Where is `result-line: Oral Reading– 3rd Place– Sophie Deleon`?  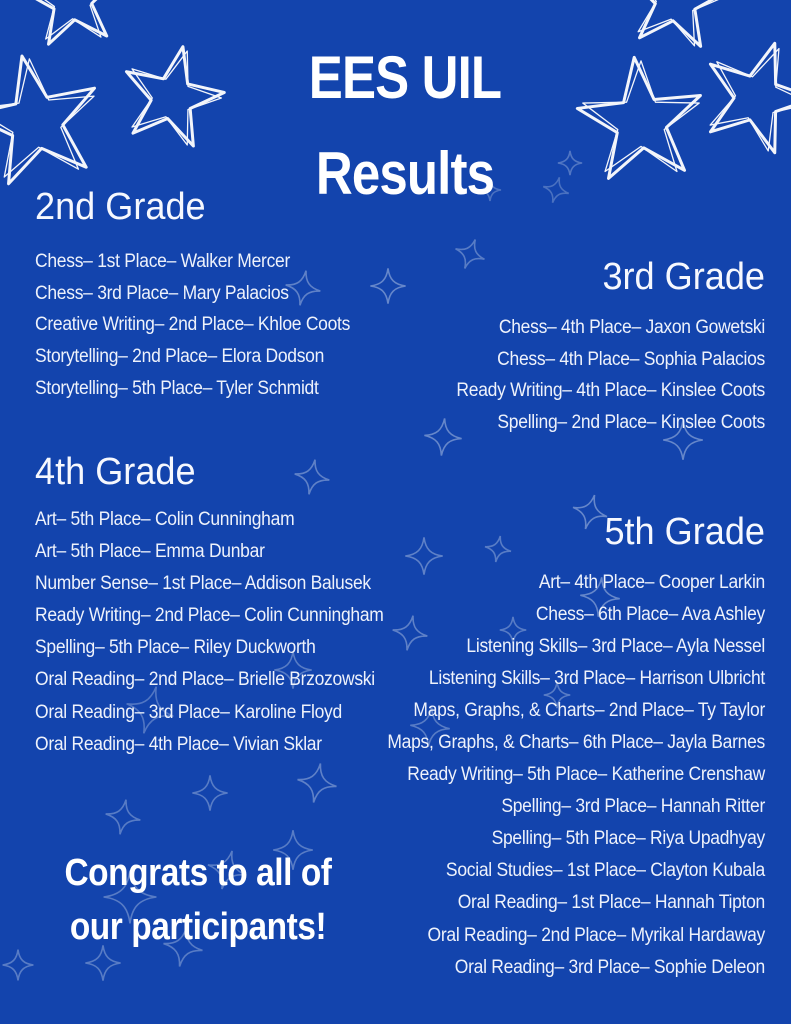
result-line: Oral Reading– 3rd Place– Sophie Deleon is located at coordinates (609, 967).